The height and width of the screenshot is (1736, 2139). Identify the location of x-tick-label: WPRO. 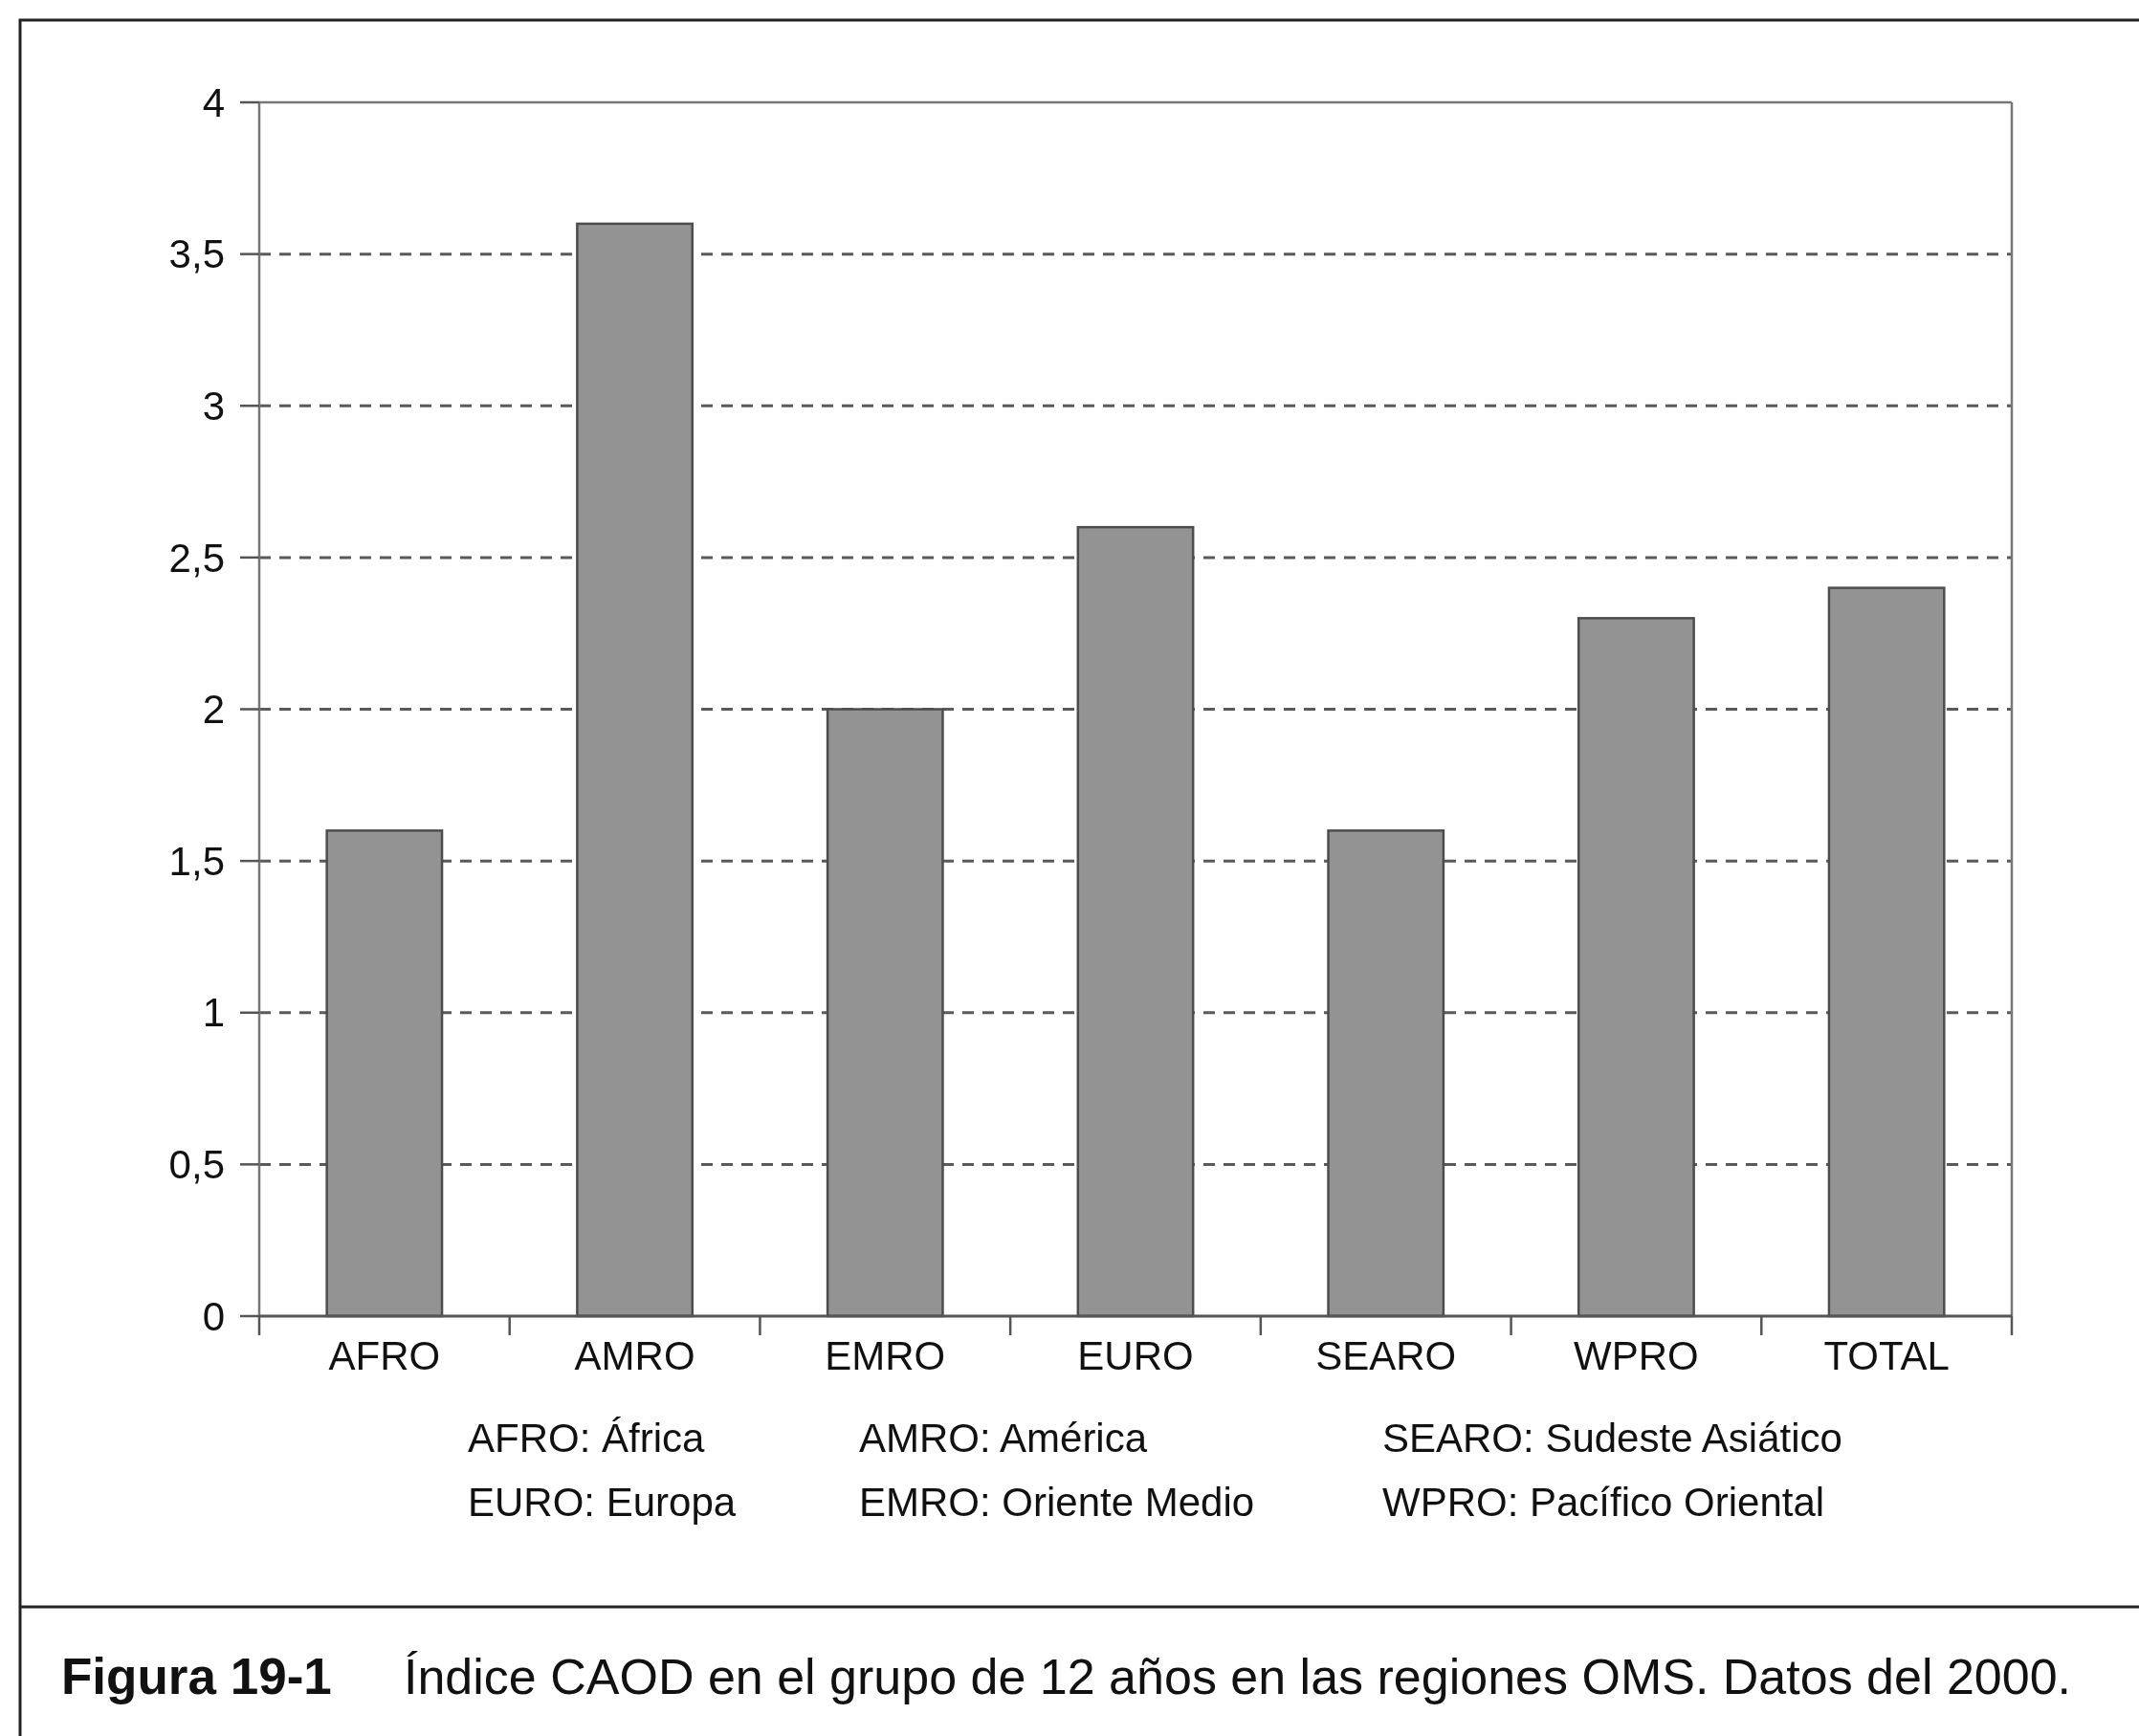
(1636, 1355).